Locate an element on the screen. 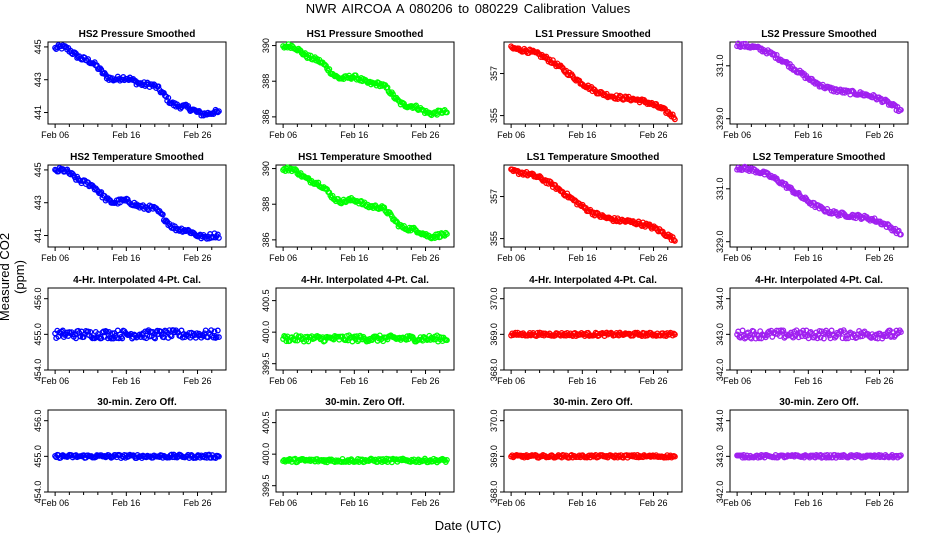  panel-title: HS1 Temperature Smoothed is located at coordinates (365, 157).